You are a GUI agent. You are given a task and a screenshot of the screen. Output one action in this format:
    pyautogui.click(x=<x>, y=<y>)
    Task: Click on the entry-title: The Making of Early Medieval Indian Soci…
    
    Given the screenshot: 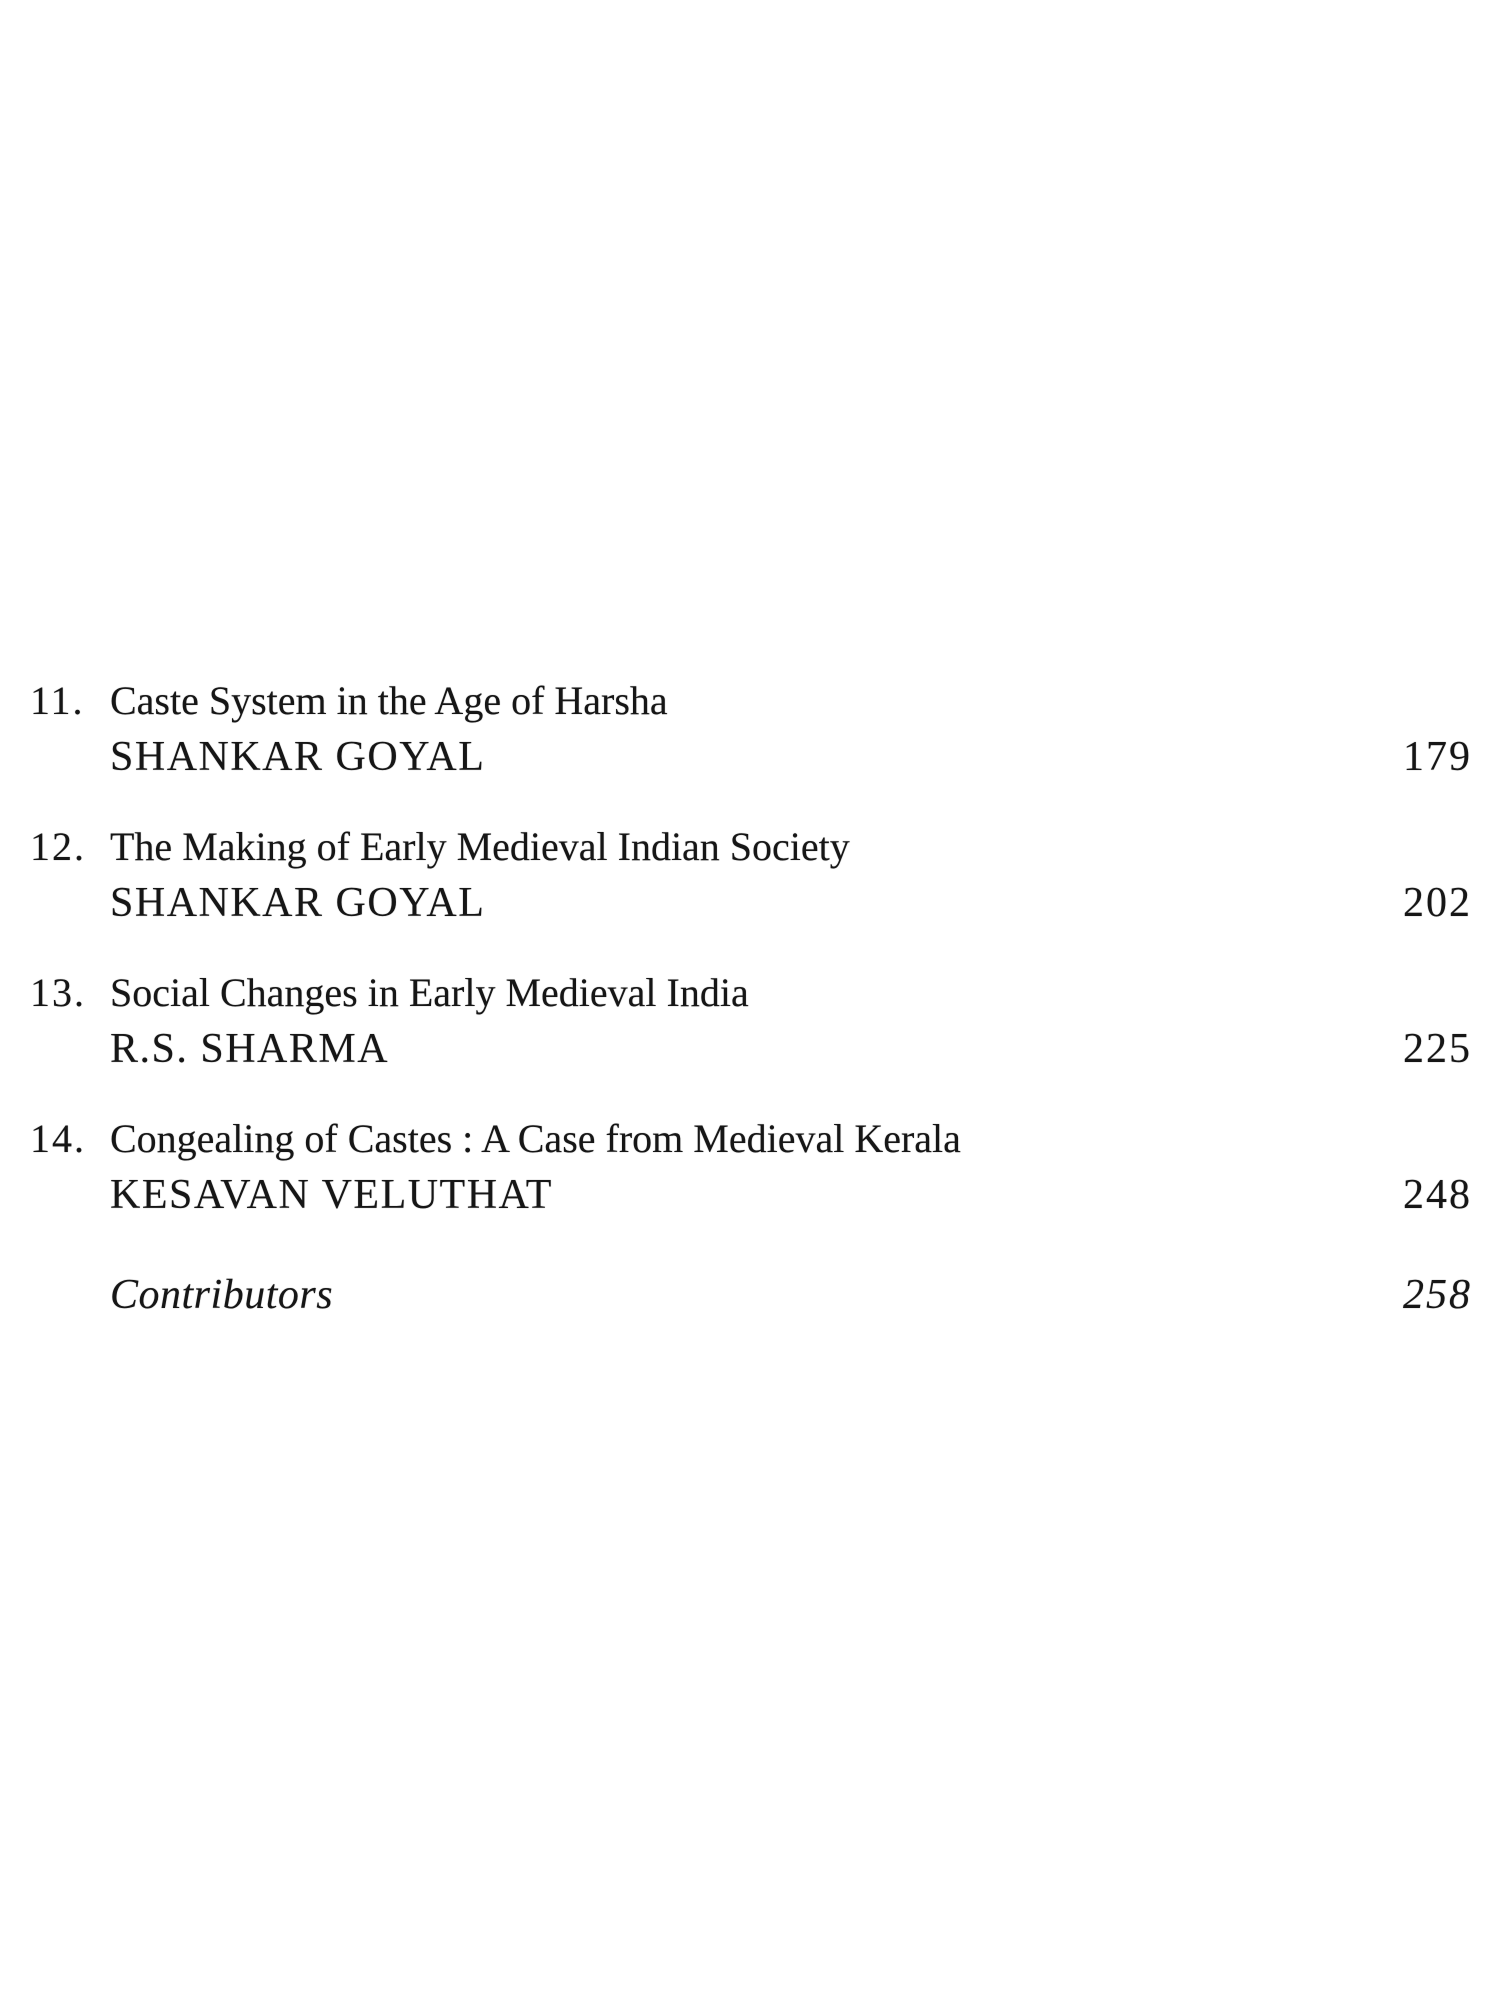 What is the action you would take?
    pyautogui.click(x=480, y=846)
    